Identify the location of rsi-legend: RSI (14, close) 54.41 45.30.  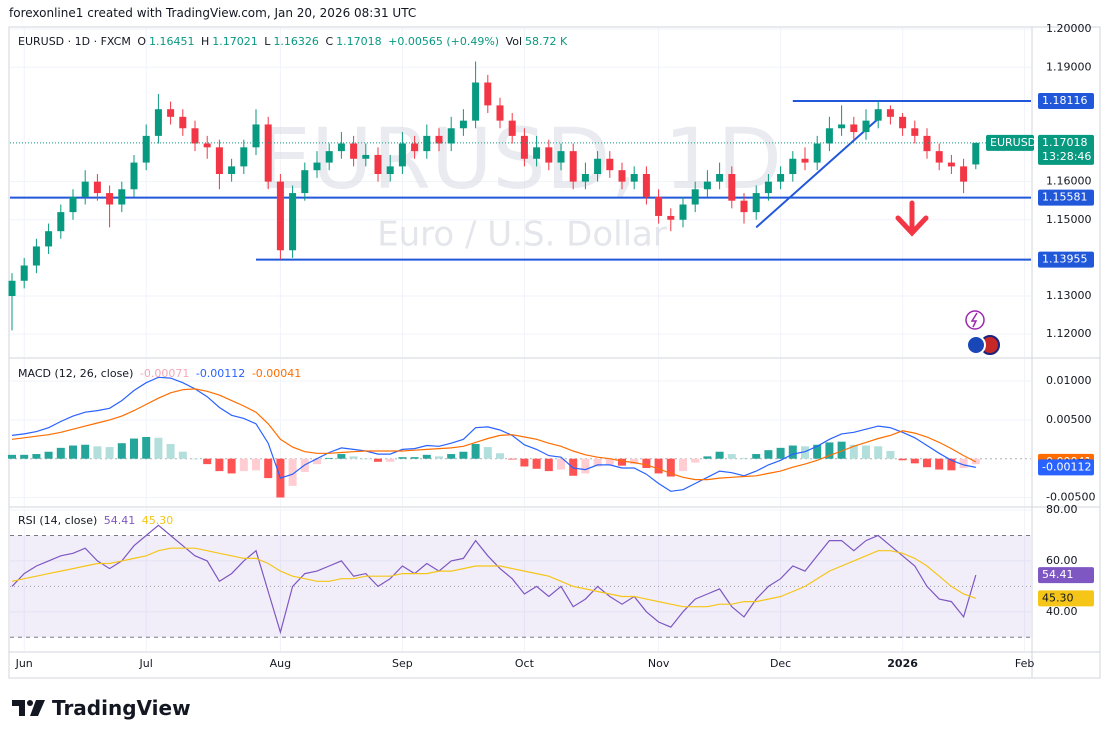
(97, 520).